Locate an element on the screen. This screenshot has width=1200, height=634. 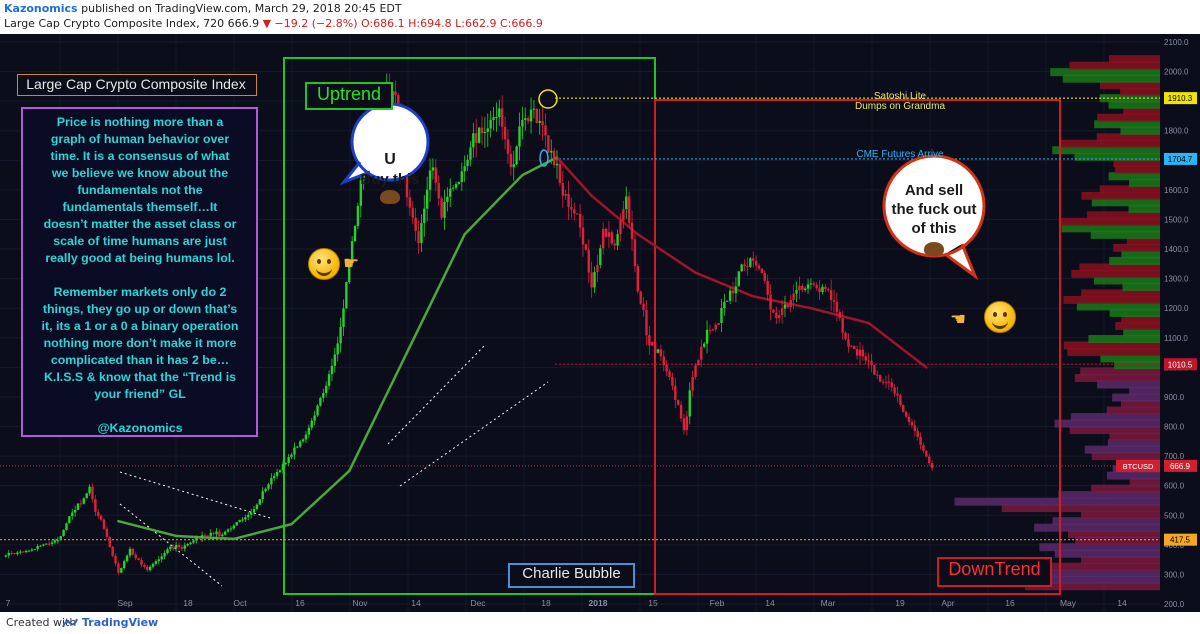
y-axis-bg is located at coordinates (1180, 323).